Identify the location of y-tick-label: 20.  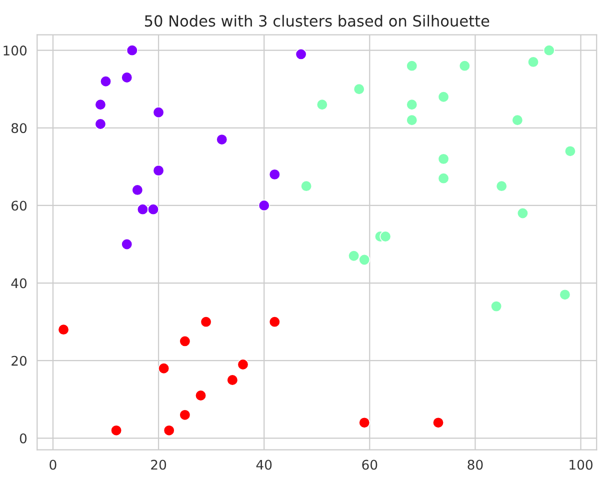
(19, 361).